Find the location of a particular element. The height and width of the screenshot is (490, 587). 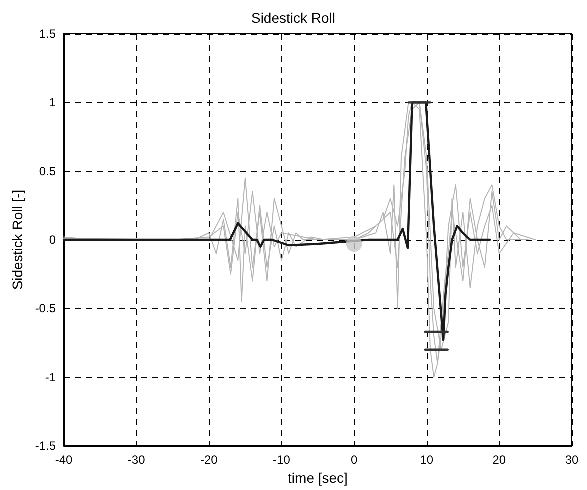

y-tick-label: -1 is located at coordinates (50, 377).